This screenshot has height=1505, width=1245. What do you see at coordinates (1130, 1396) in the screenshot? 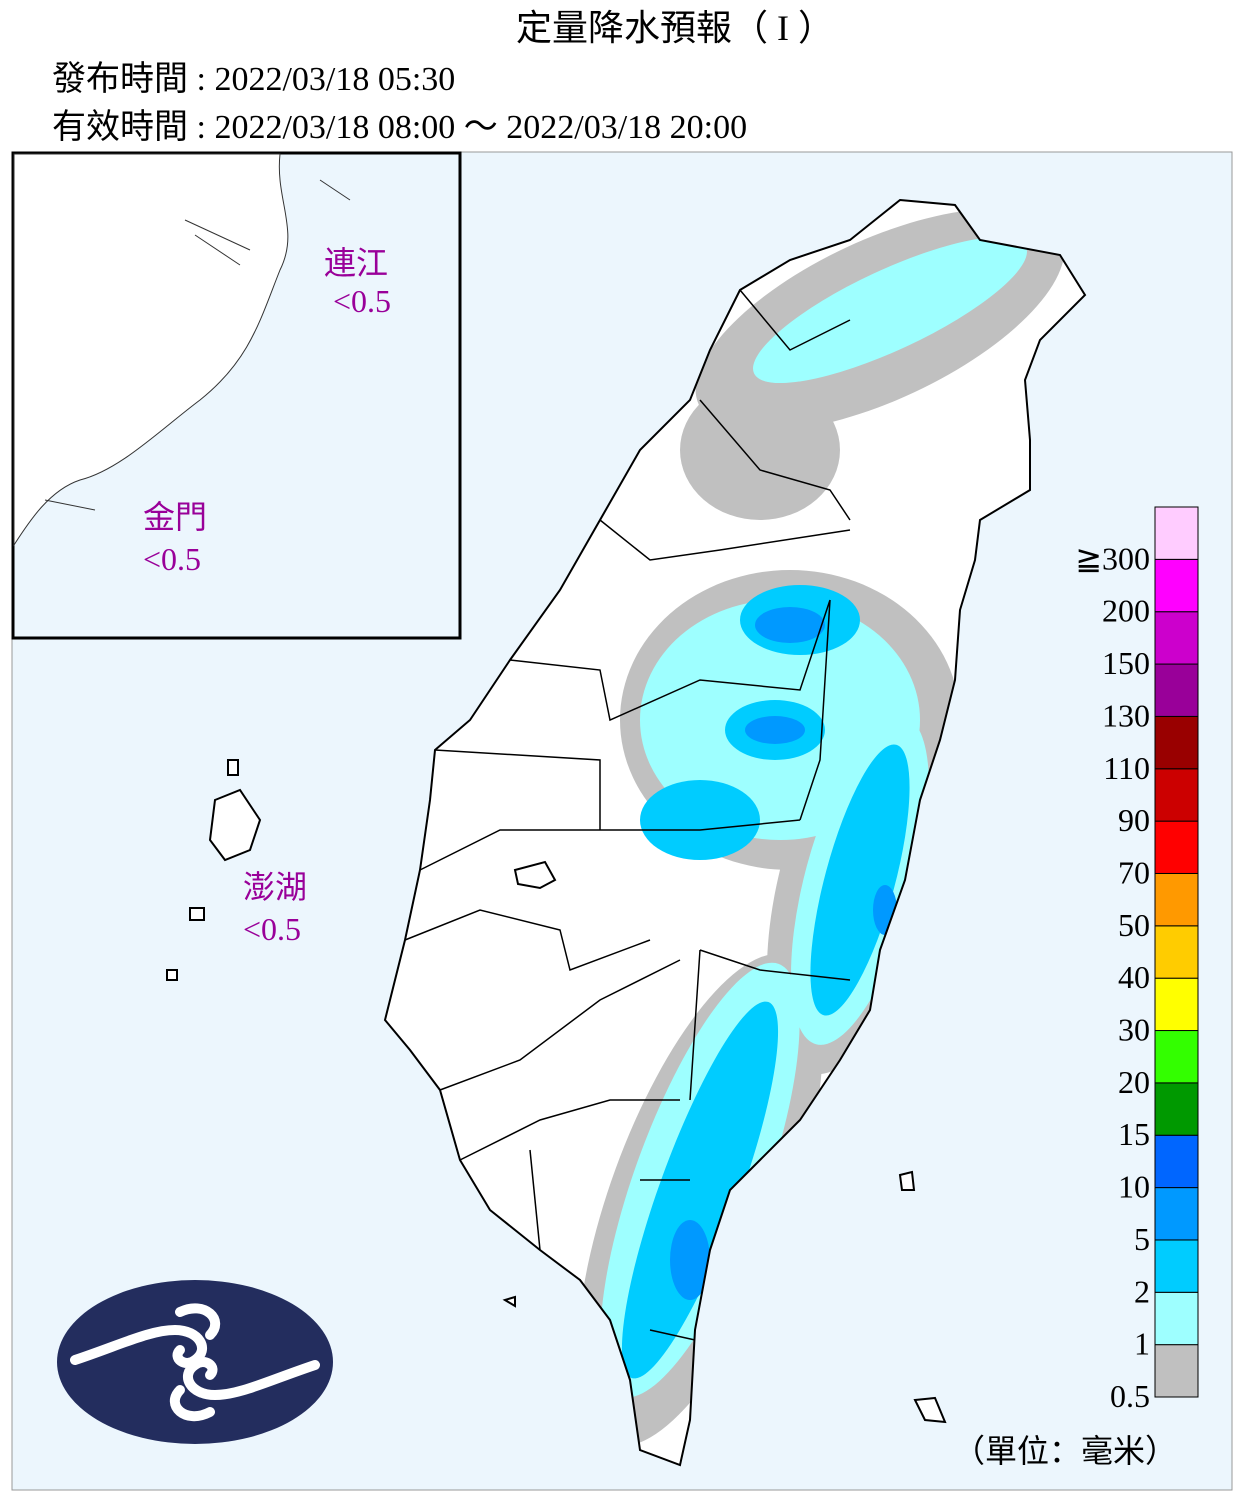
I see `legend-label: 0.5` at bounding box center [1130, 1396].